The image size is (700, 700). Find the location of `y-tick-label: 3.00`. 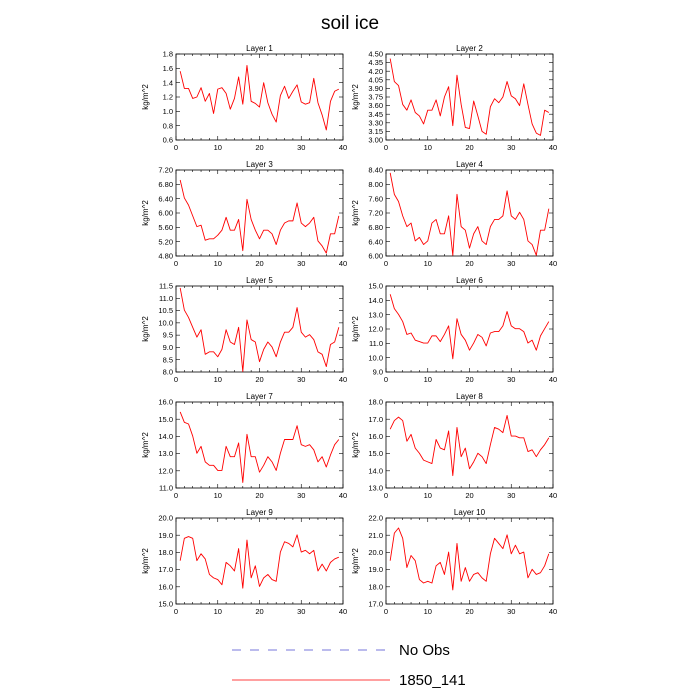

y-tick-label: 3.00 is located at coordinates (375, 140).